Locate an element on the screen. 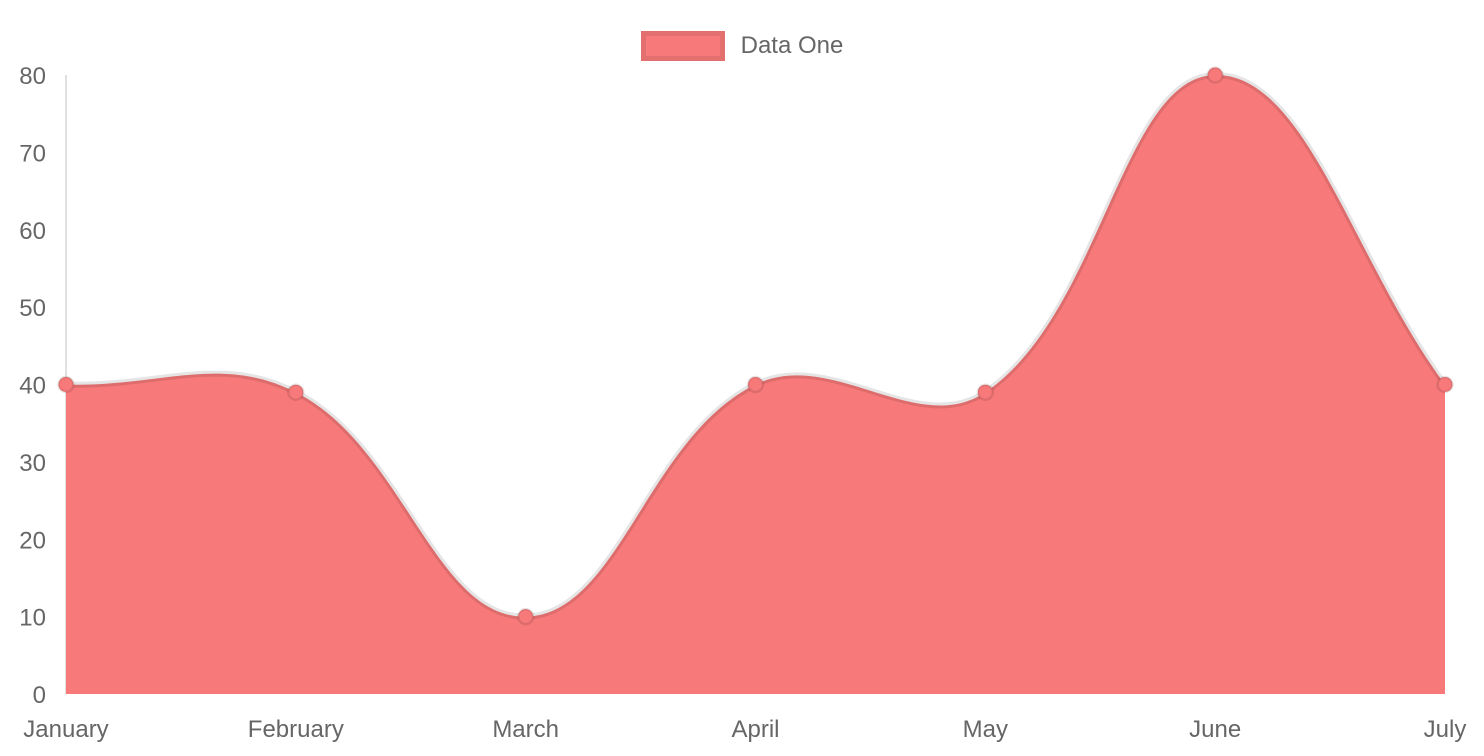  x-tick-label: February is located at coordinates (296, 729).